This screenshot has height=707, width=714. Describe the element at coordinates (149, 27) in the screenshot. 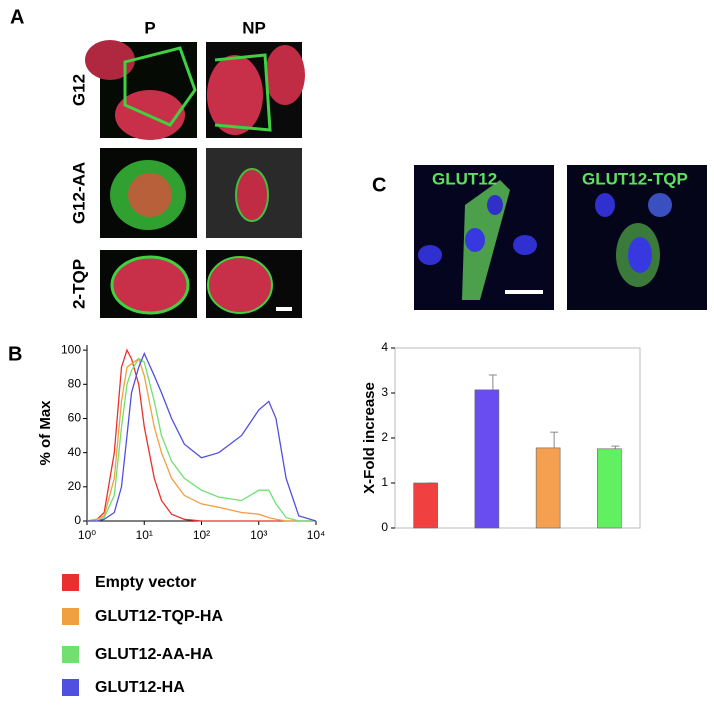

I see `column-label: P` at that location.